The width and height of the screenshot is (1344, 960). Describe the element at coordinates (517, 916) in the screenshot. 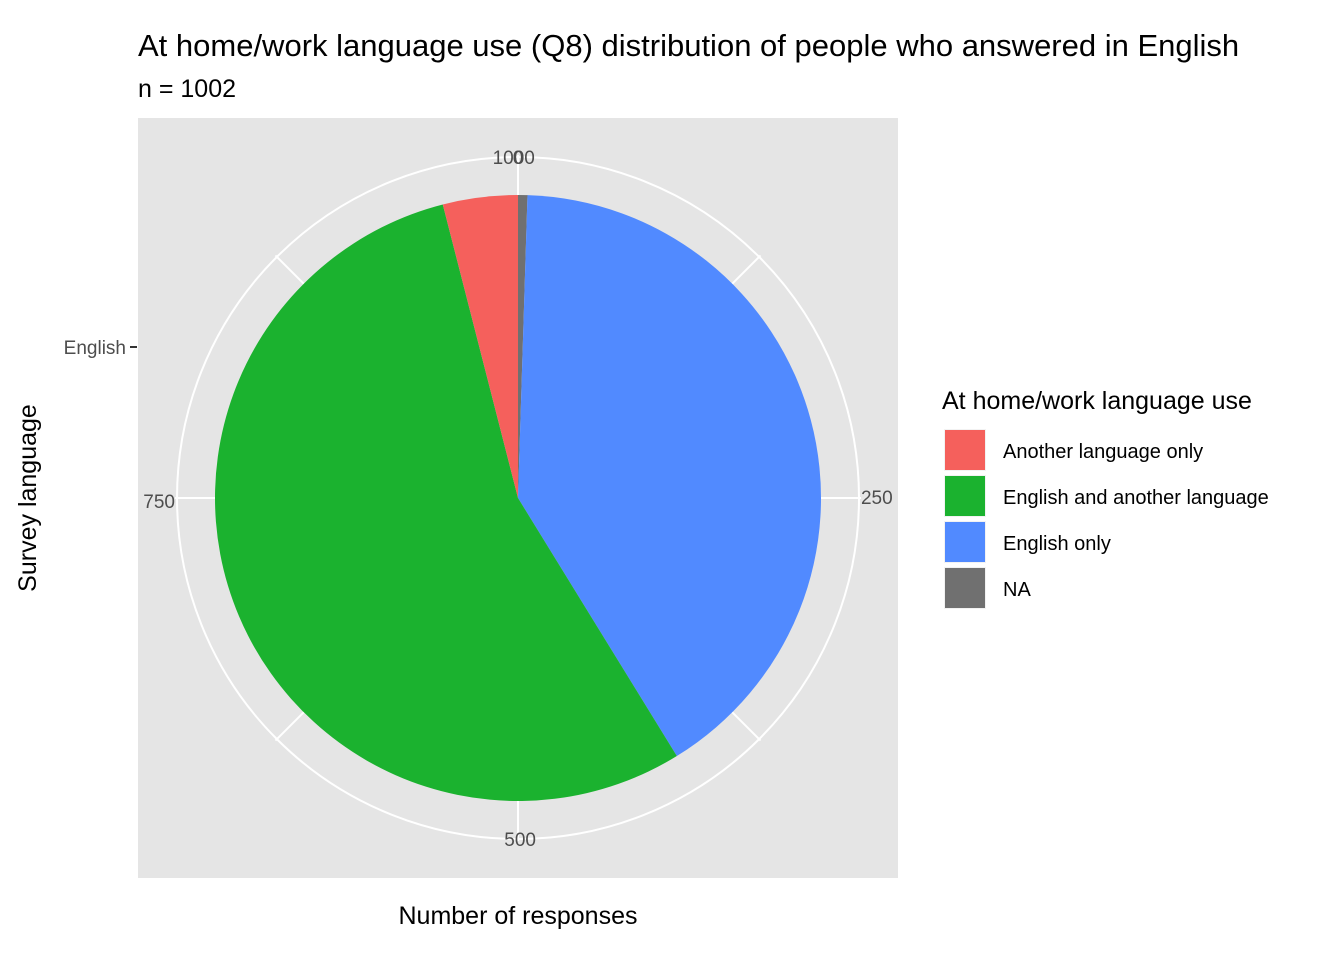

I see `x-axis-title: Number of responses` at that location.